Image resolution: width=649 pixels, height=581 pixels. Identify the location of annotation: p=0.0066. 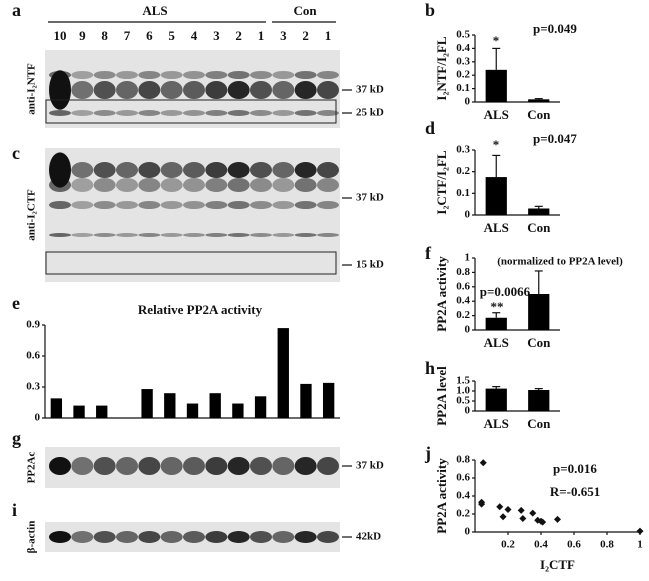
(505, 291).